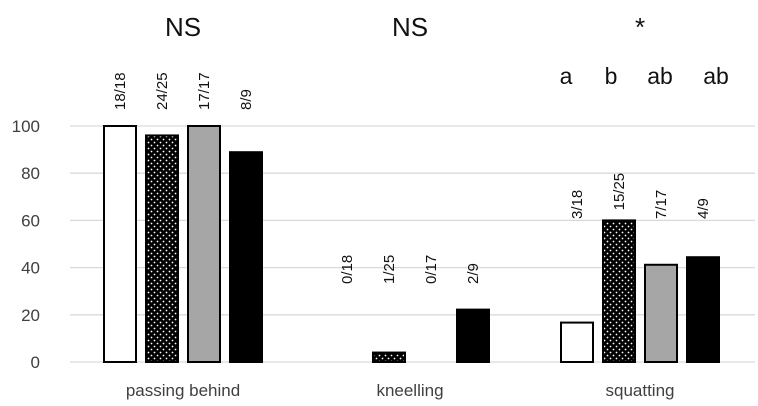 Image resolution: width=758 pixels, height=406 pixels. Describe the element at coordinates (183, 390) in the screenshot. I see `category-label-0: passing behind` at that location.